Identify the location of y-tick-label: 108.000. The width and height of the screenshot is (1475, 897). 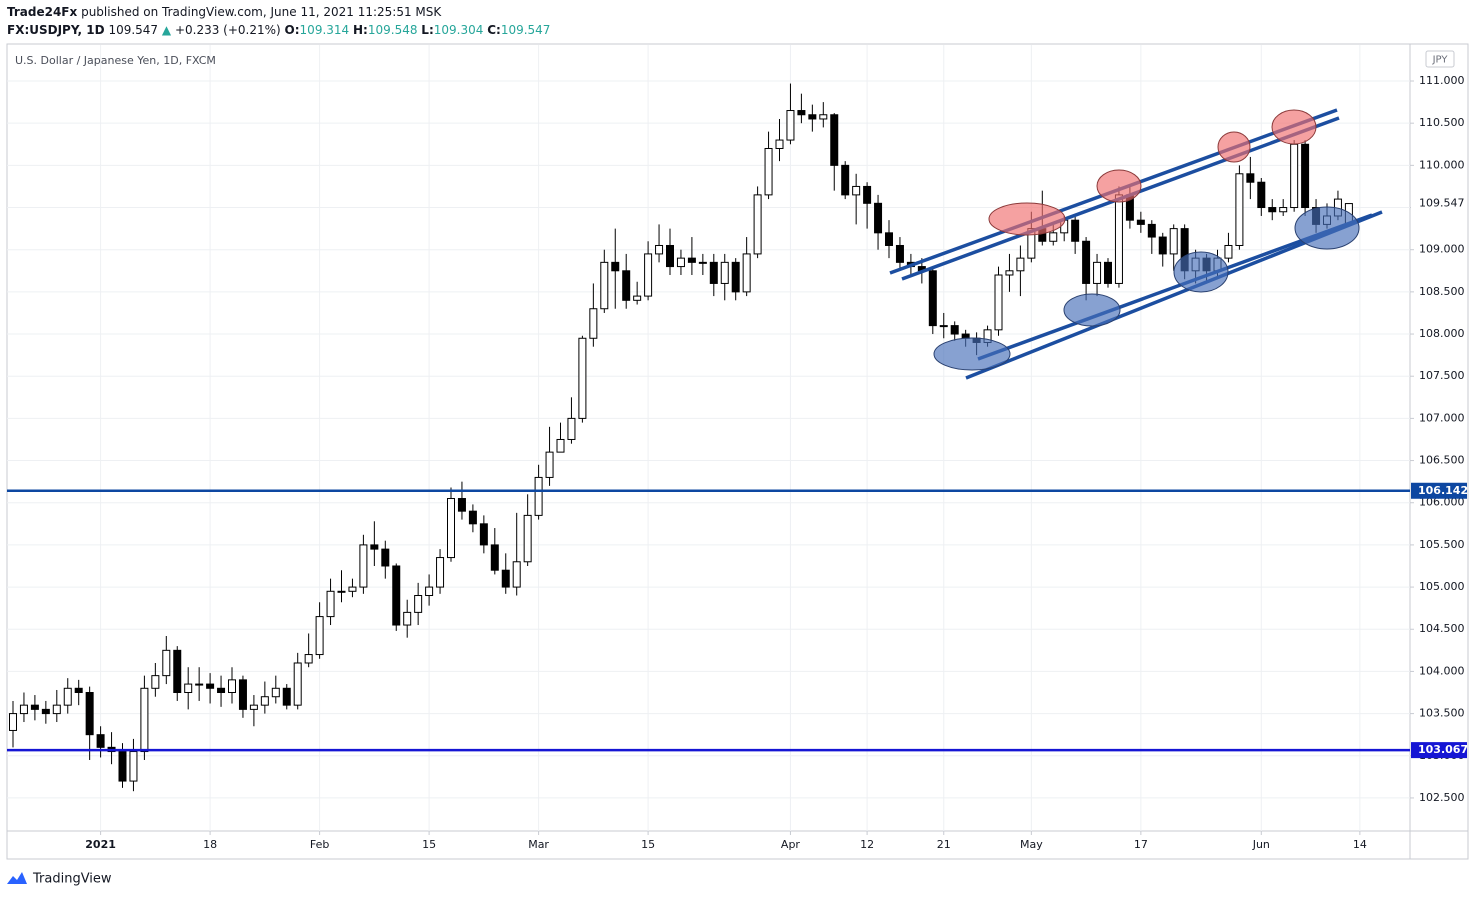
(1442, 333).